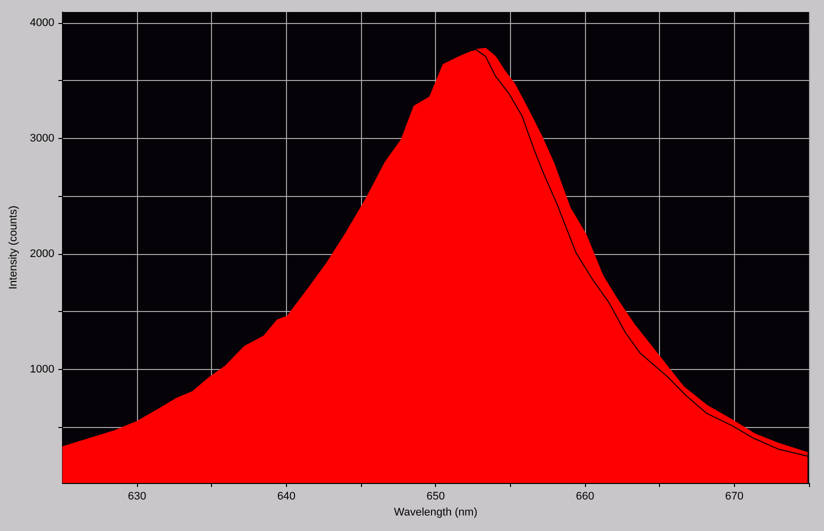 The image size is (824, 531). Describe the element at coordinates (42, 254) in the screenshot. I see `y-tick-label: 2000` at that location.